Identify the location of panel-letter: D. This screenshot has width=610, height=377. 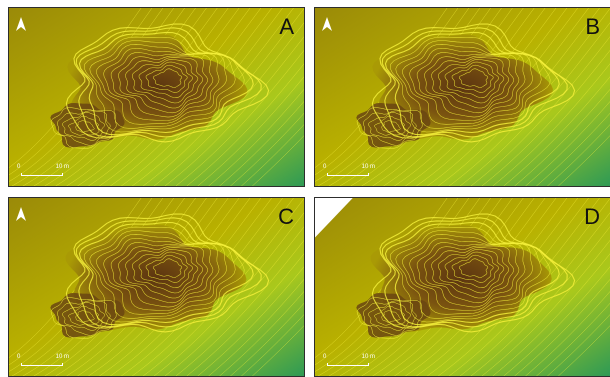
(592, 216).